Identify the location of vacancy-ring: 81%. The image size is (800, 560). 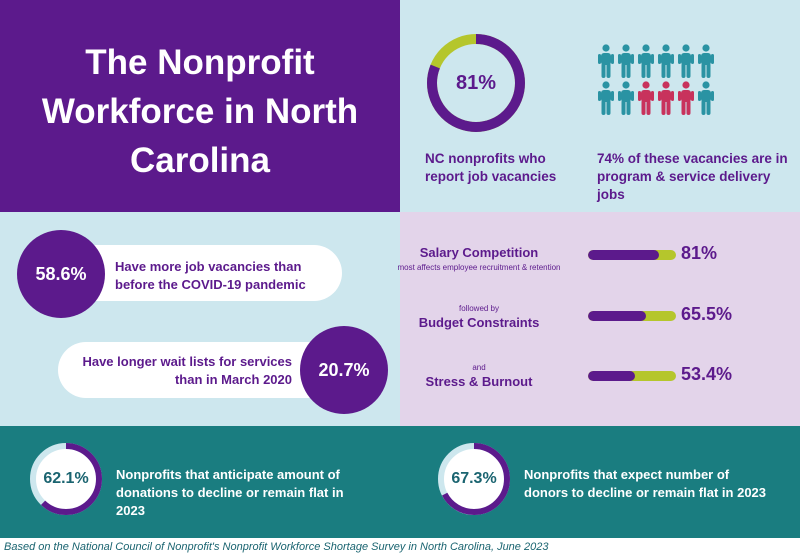
(476, 83).